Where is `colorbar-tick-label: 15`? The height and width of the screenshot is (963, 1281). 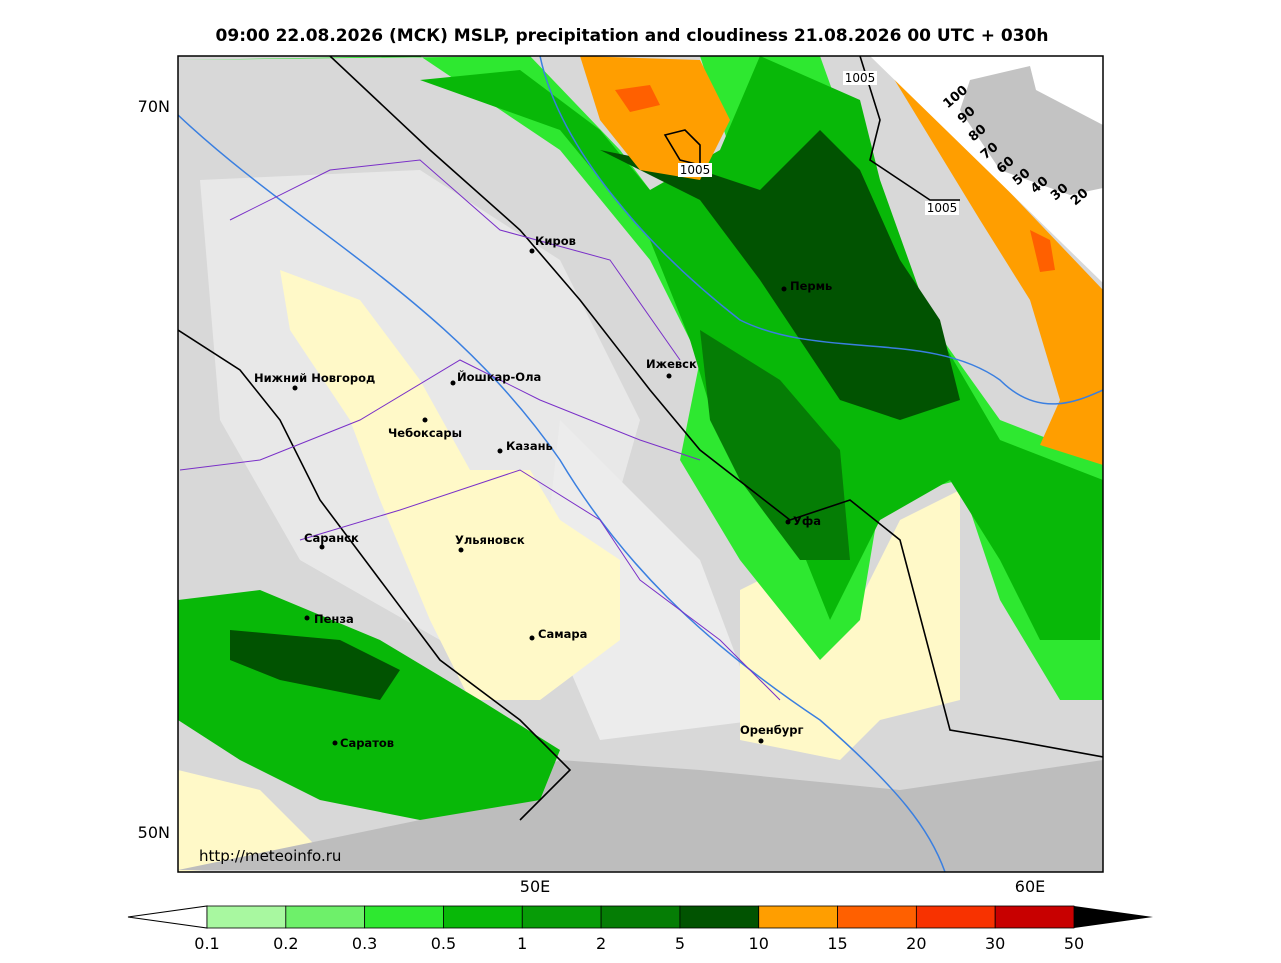
colorbar-tick-label: 15 is located at coordinates (837, 943).